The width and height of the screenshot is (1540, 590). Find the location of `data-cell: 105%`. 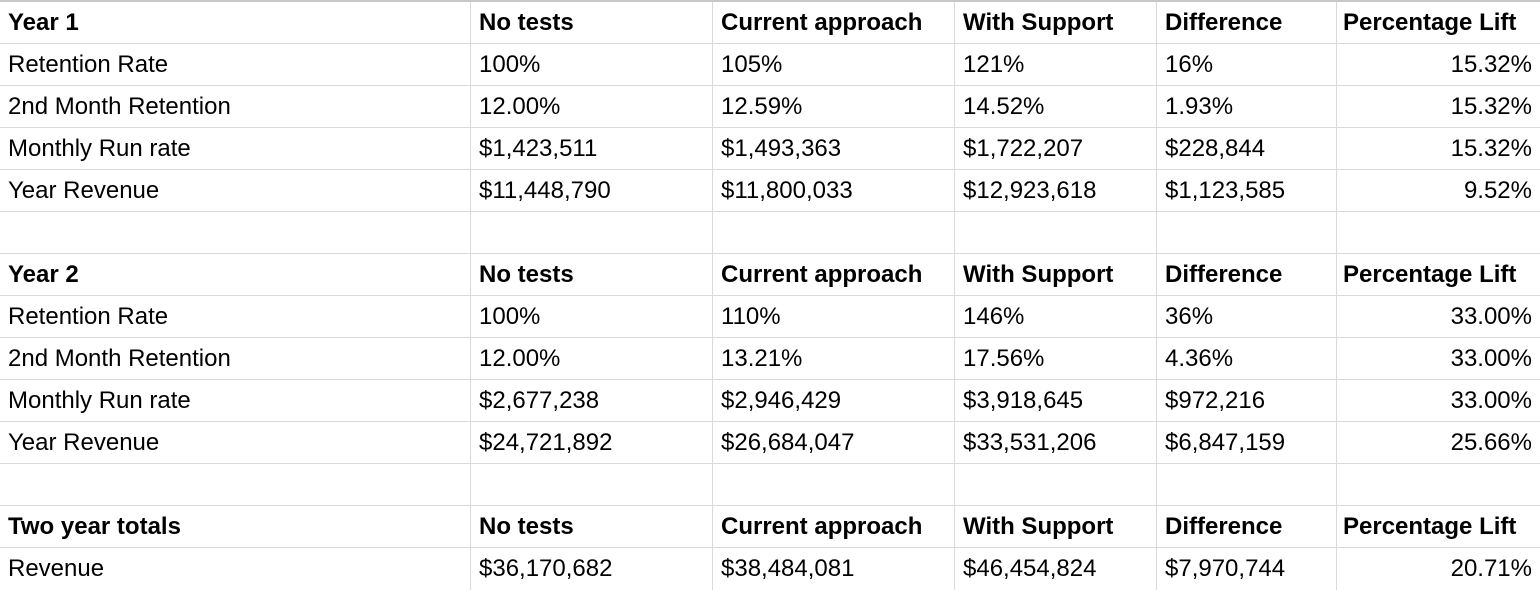

data-cell: 105% is located at coordinates (834, 64).